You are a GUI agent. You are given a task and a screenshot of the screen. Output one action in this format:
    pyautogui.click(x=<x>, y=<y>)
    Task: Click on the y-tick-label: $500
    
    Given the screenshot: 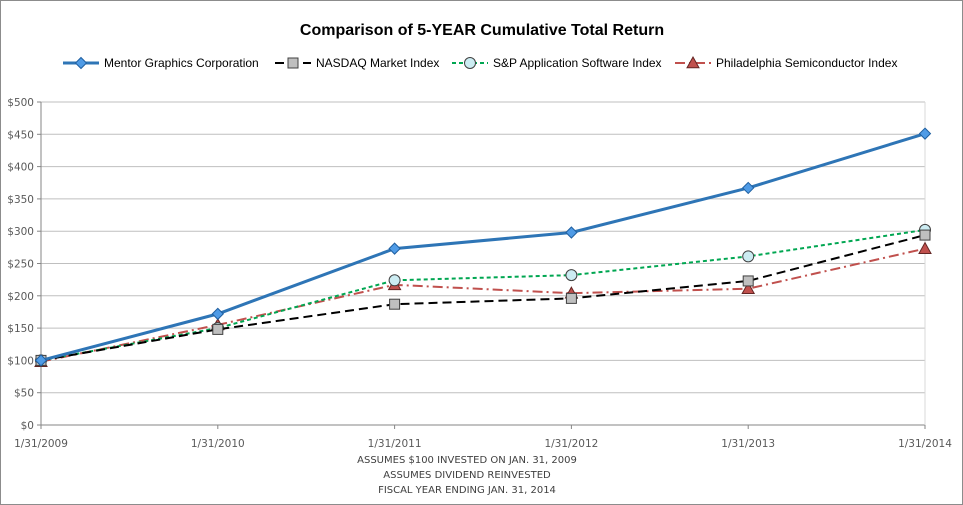 What is the action you would take?
    pyautogui.click(x=20, y=103)
    